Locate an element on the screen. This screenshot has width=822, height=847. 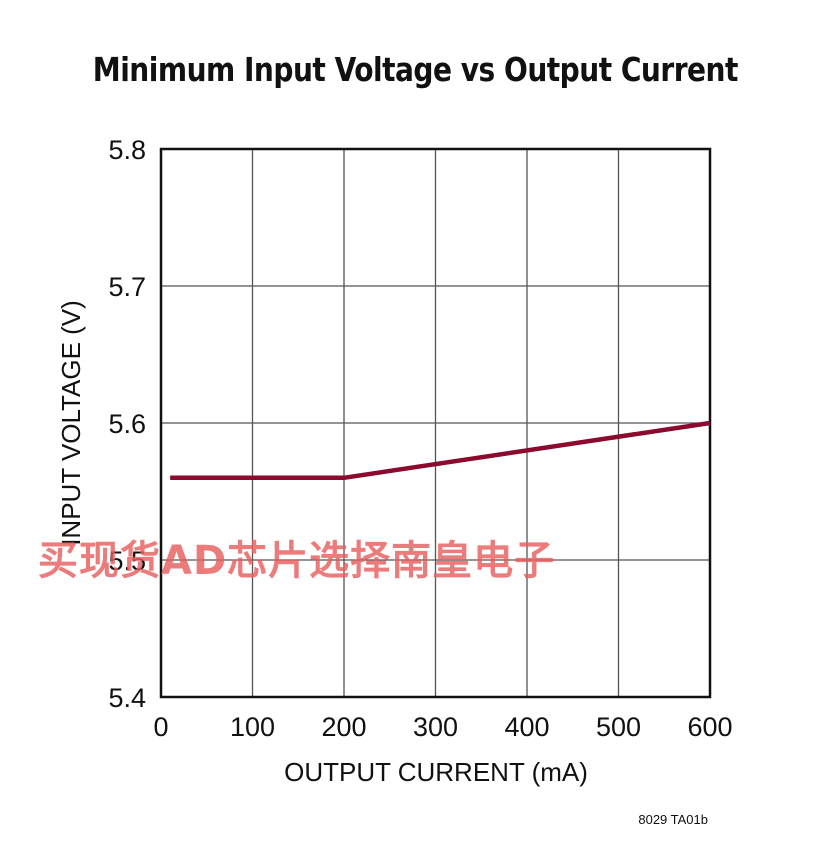
x-tick-labels: 0 100 200 300 400 500 600 is located at coordinates (442, 727).